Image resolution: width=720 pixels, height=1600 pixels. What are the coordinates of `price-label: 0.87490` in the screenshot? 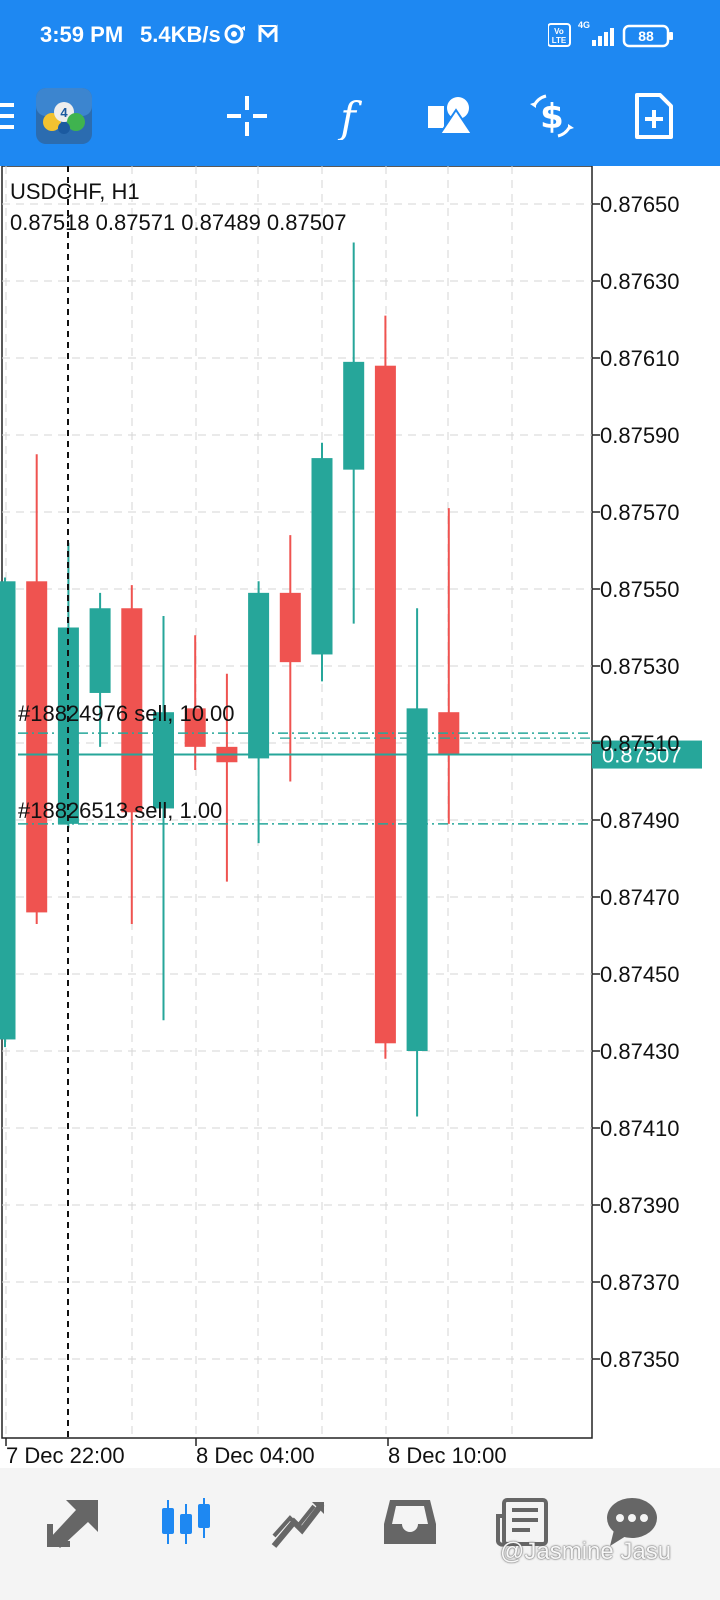 It's located at (640, 820).